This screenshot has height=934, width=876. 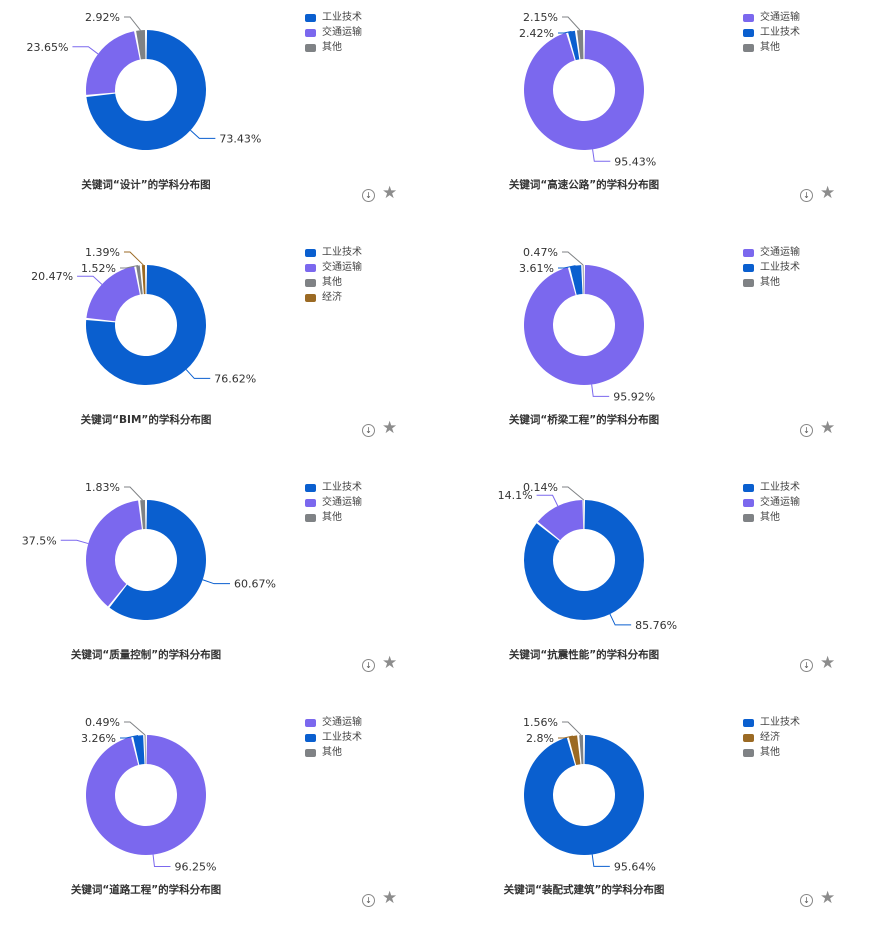 I want to click on slice-value-label: 96.25%, so click(x=195, y=867).